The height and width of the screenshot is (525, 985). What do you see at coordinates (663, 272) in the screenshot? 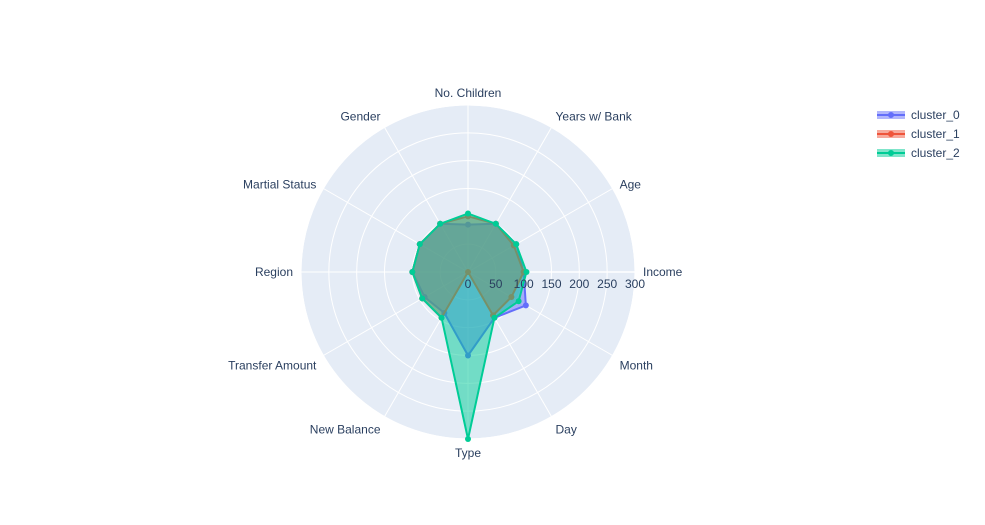
I see `angular-label-income: Income` at bounding box center [663, 272].